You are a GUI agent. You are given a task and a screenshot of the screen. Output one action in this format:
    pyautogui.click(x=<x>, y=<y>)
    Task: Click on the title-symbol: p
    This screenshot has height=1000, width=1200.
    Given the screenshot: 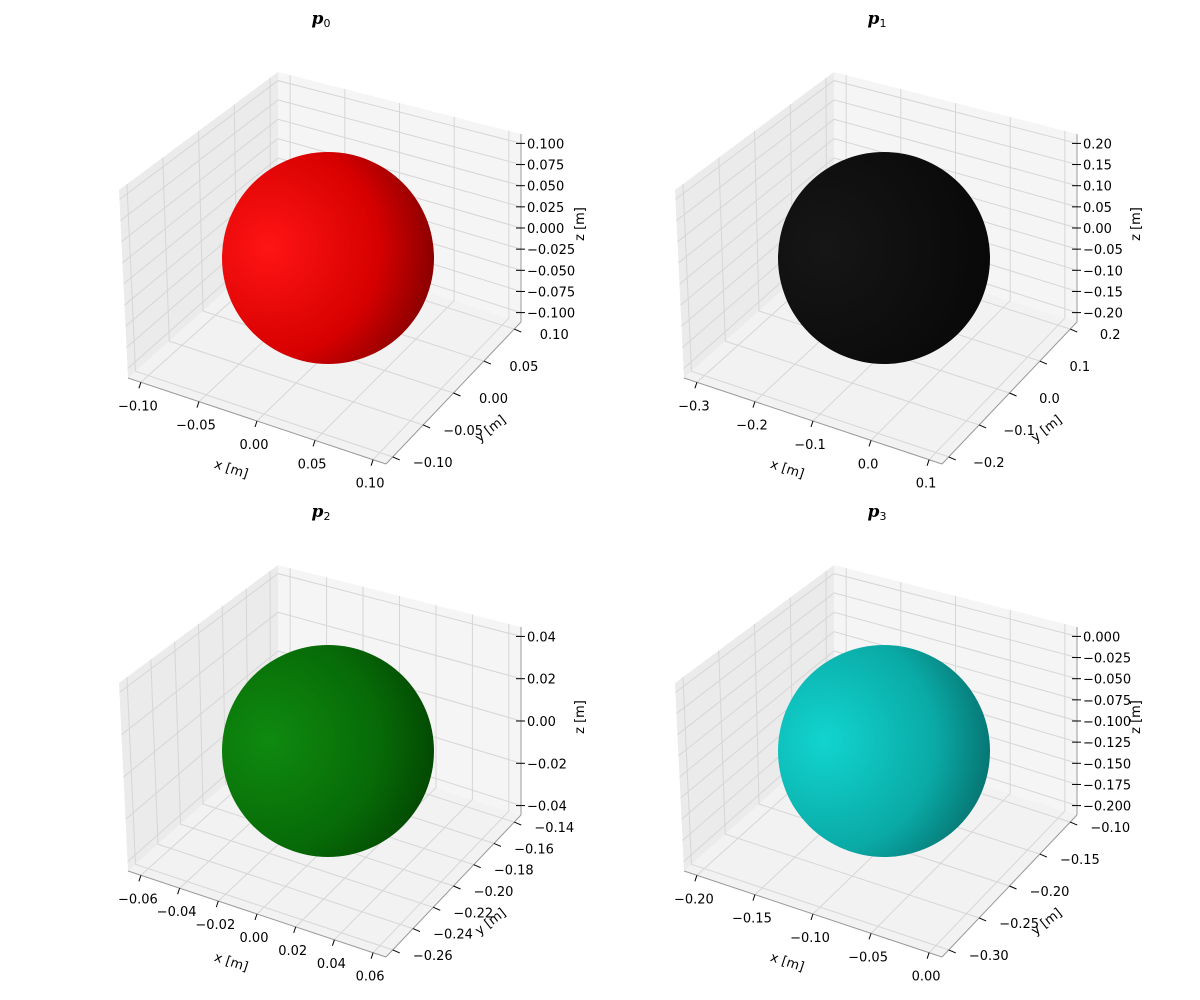 What is the action you would take?
    pyautogui.click(x=318, y=512)
    